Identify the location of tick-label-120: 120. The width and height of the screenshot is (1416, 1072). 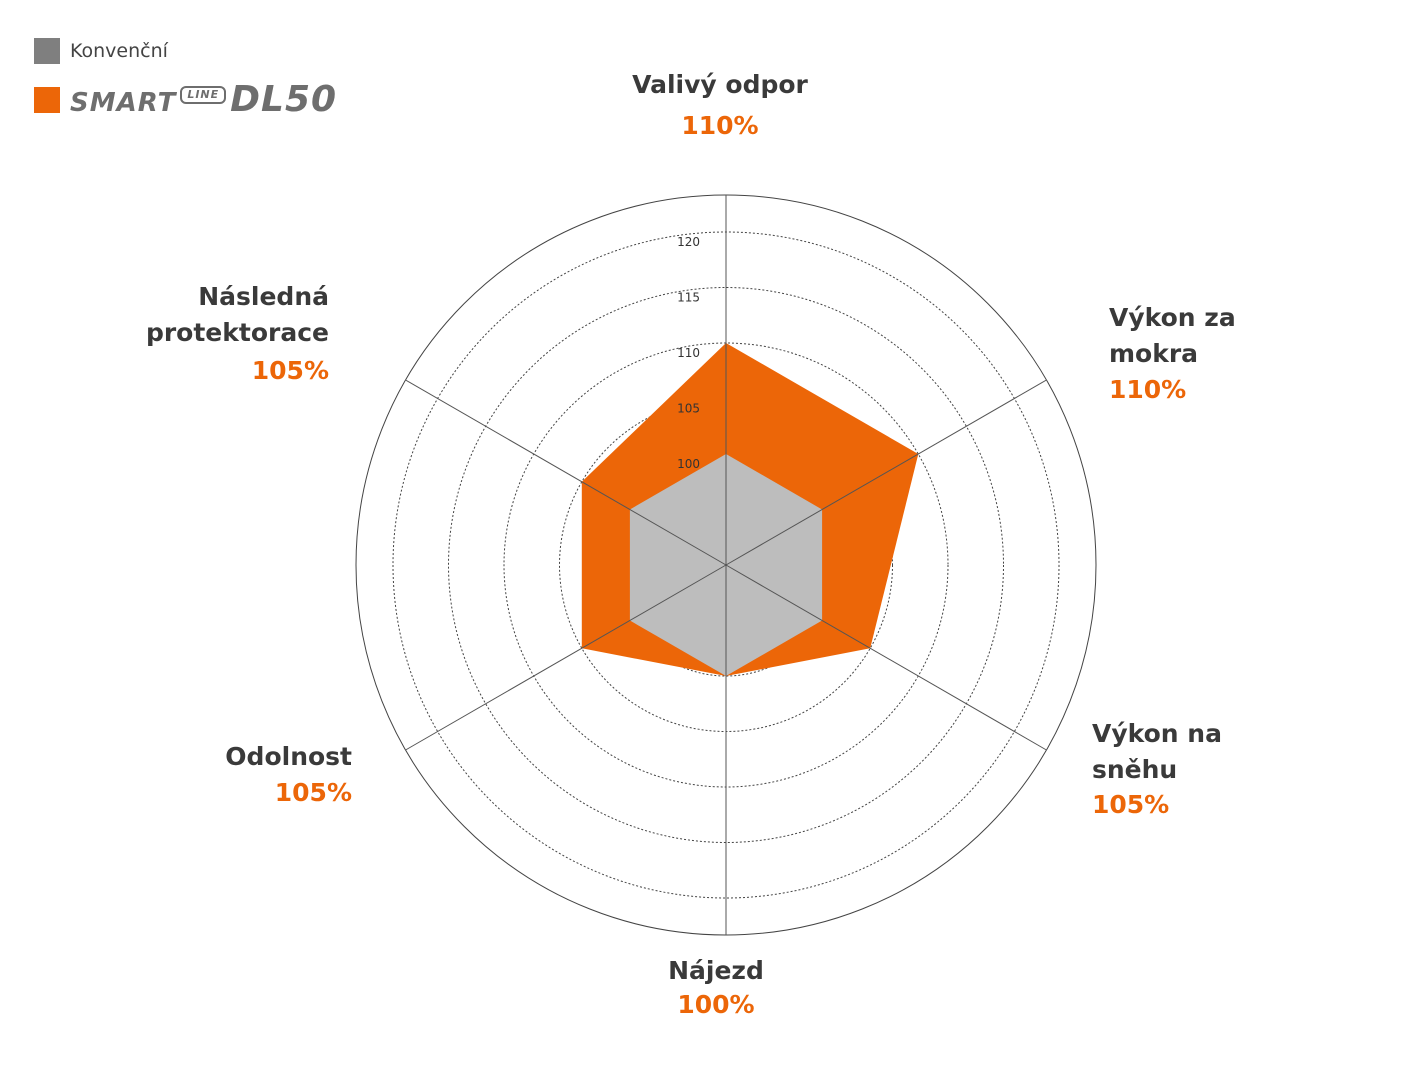
(688, 242).